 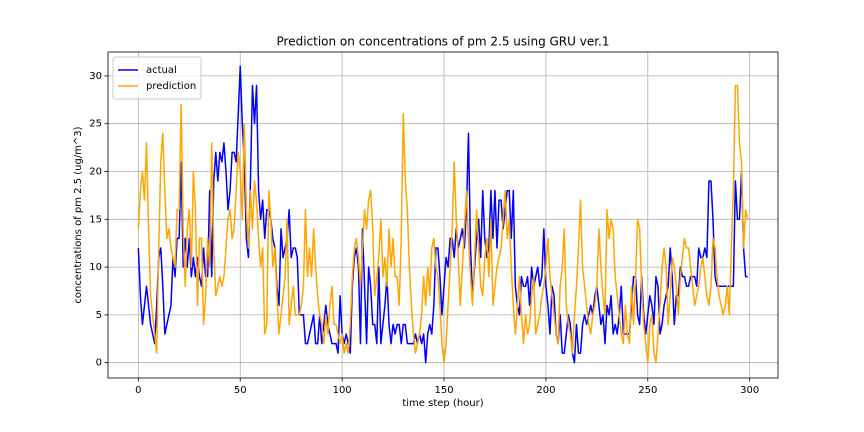 I want to click on x-tick-label: 200, so click(x=545, y=390).